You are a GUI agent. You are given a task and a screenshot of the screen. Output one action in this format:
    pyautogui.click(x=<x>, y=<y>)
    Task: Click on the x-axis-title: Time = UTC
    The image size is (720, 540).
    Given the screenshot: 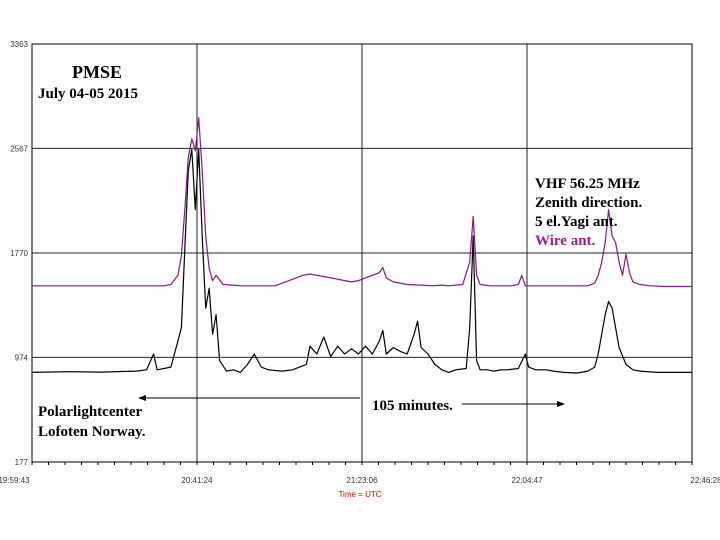 What is the action you would take?
    pyautogui.click(x=359, y=494)
    